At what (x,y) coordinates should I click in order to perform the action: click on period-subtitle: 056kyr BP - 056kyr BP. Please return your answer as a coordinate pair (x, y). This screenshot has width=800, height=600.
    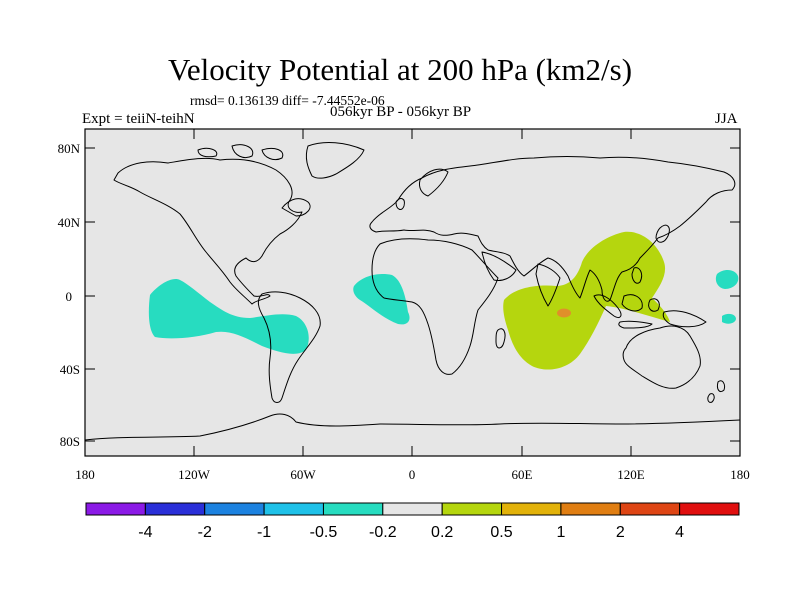
    Looking at the image, I should click on (401, 112).